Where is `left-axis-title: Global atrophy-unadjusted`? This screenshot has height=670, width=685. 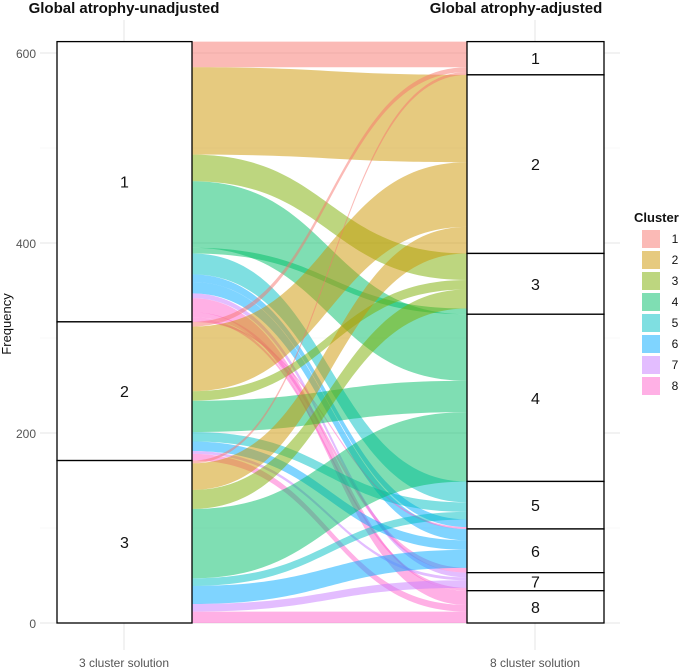 left-axis-title: Global atrophy-unadjusted is located at coordinates (124, 8).